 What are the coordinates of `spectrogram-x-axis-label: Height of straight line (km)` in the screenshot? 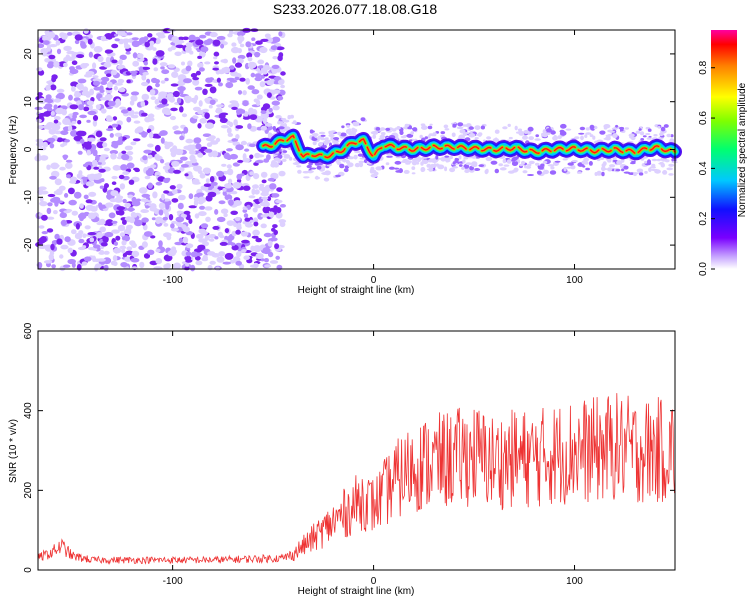 It's located at (356, 290).